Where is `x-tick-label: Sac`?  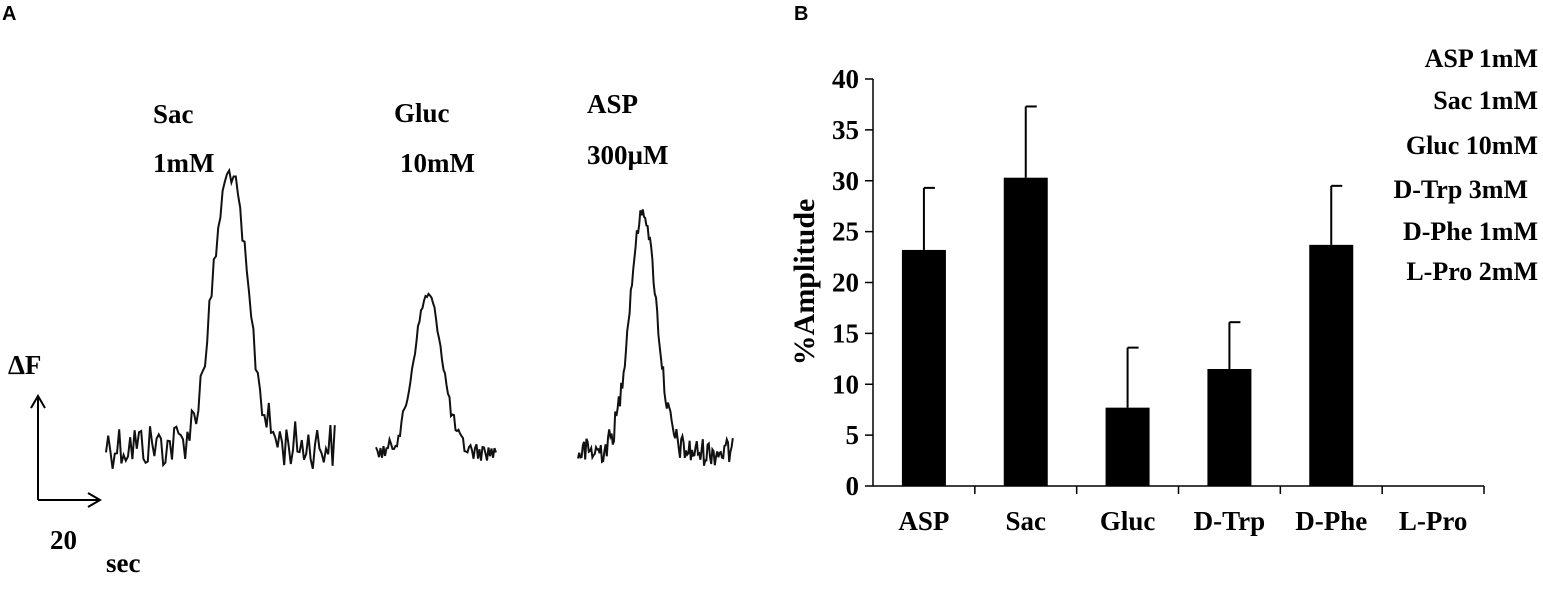
x-tick-label: Sac is located at coordinates (1026, 521).